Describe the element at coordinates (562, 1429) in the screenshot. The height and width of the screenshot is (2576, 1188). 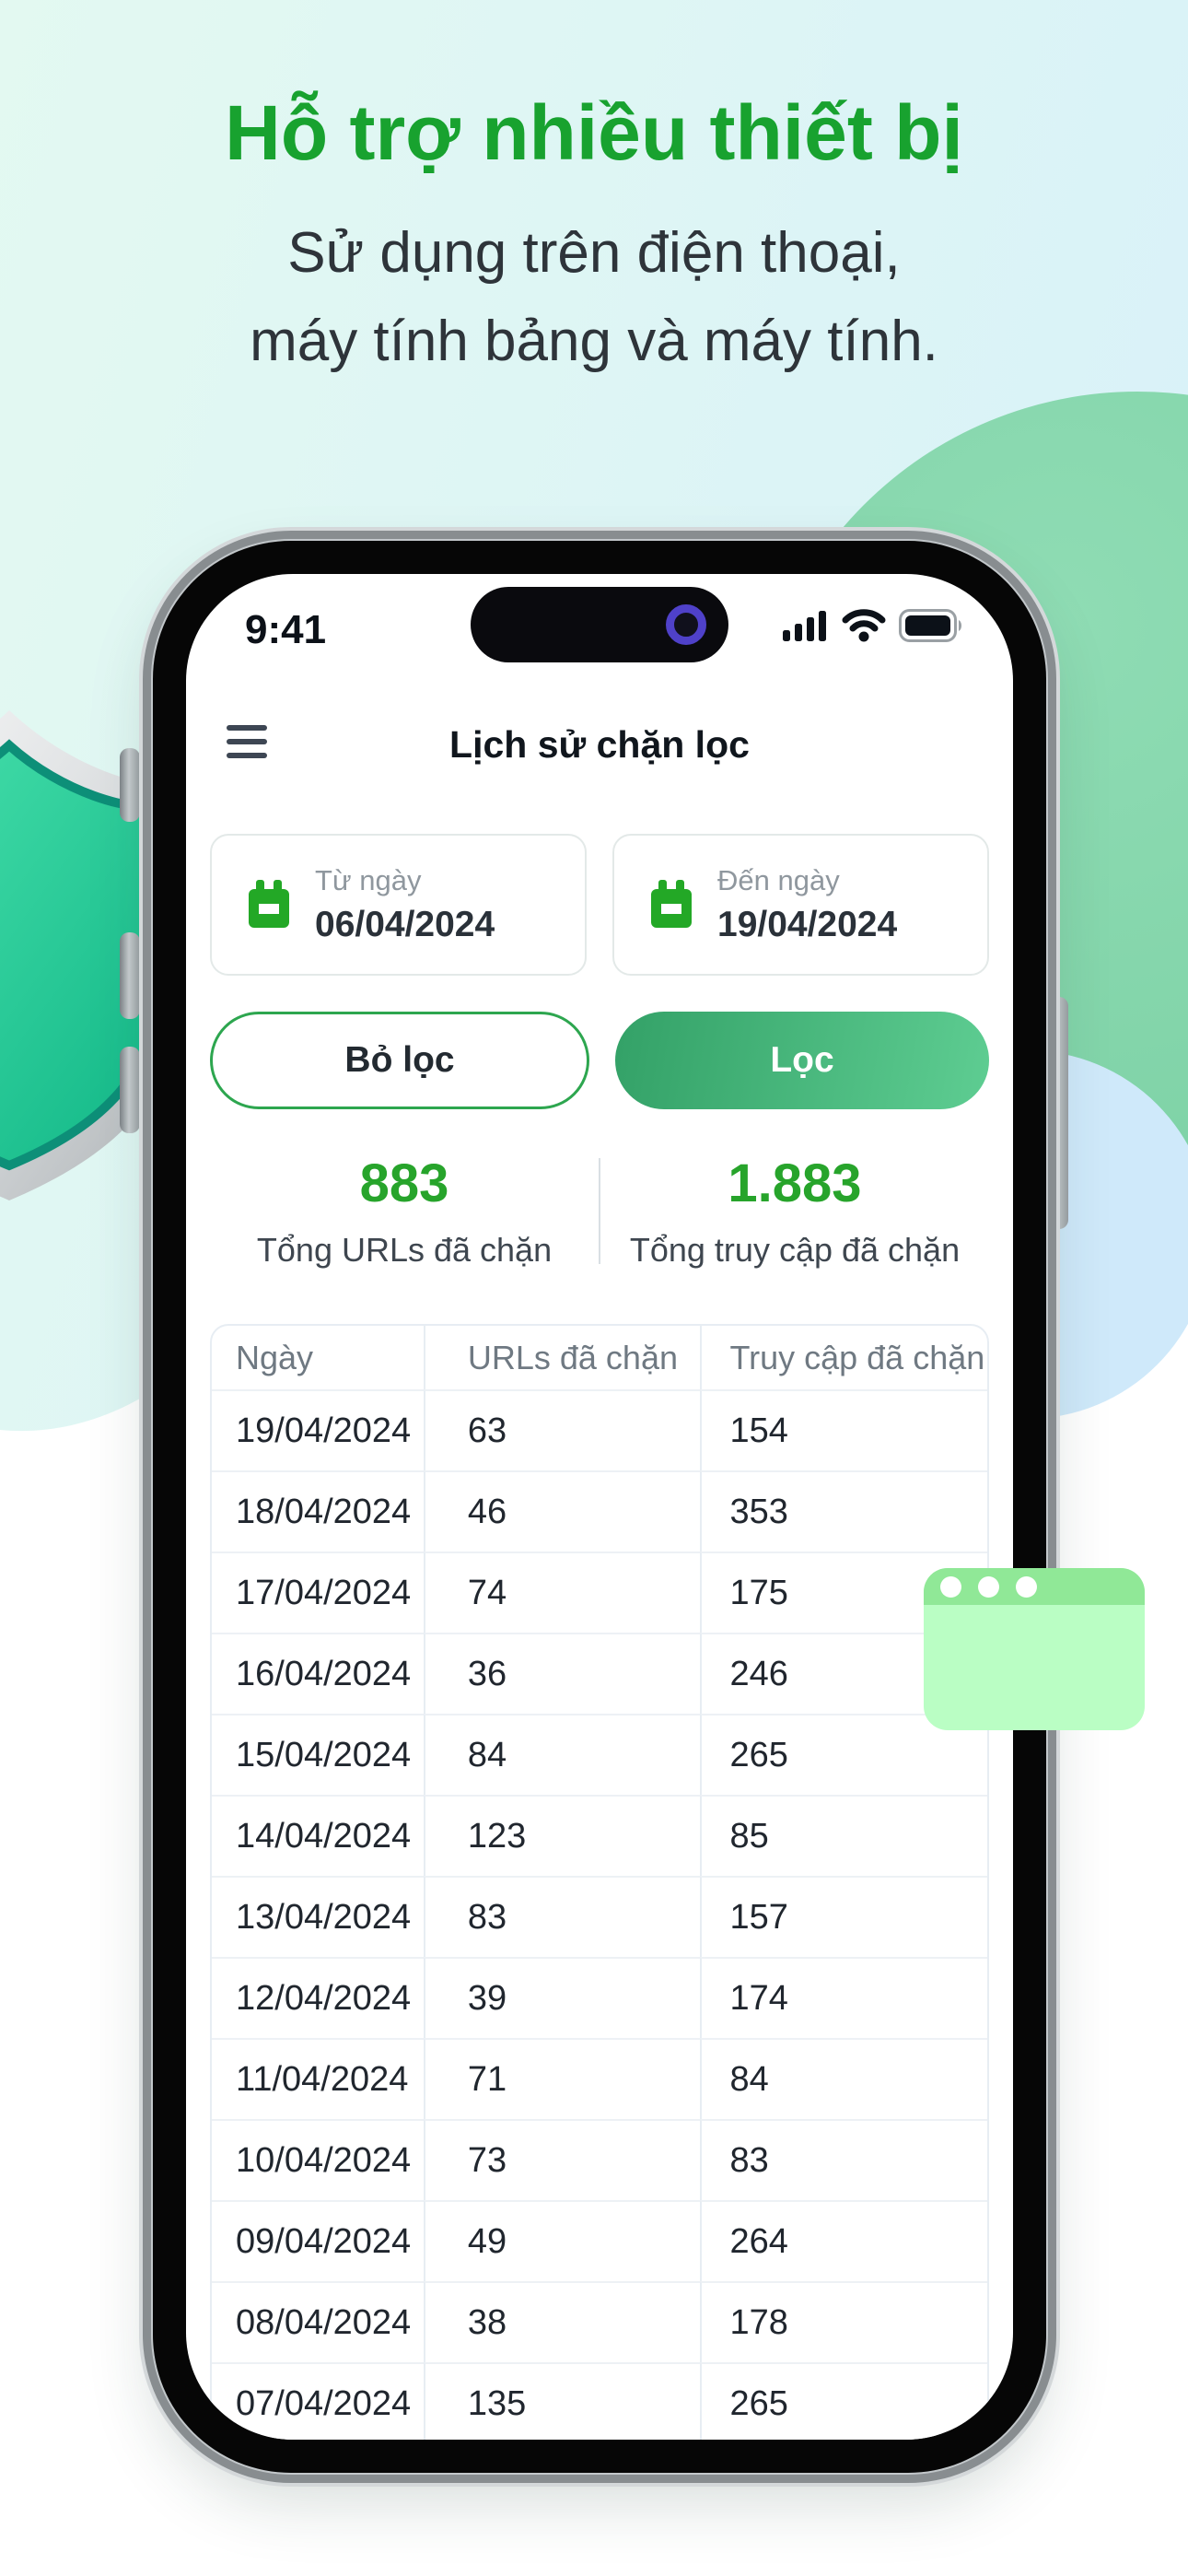
I see `cell-urls-blocked: 63` at that location.